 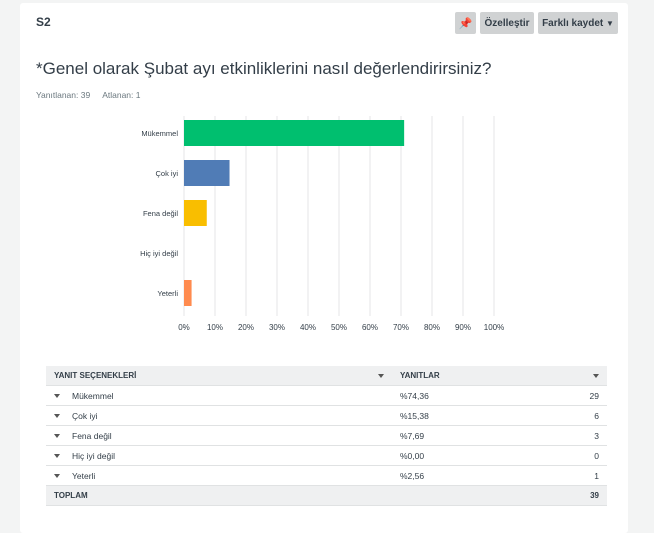 I want to click on x-tick-label: 20%, so click(x=246, y=327).